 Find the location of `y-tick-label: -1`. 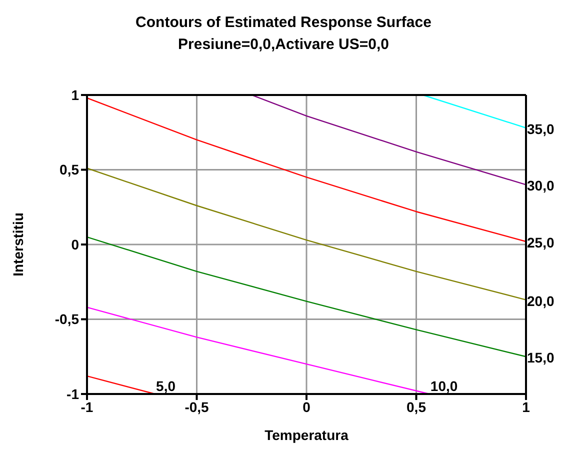

y-tick-label: -1 is located at coordinates (73, 394).